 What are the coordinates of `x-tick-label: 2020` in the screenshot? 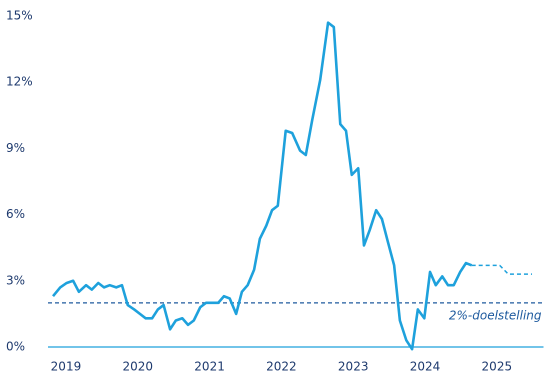 It's located at (137, 367).